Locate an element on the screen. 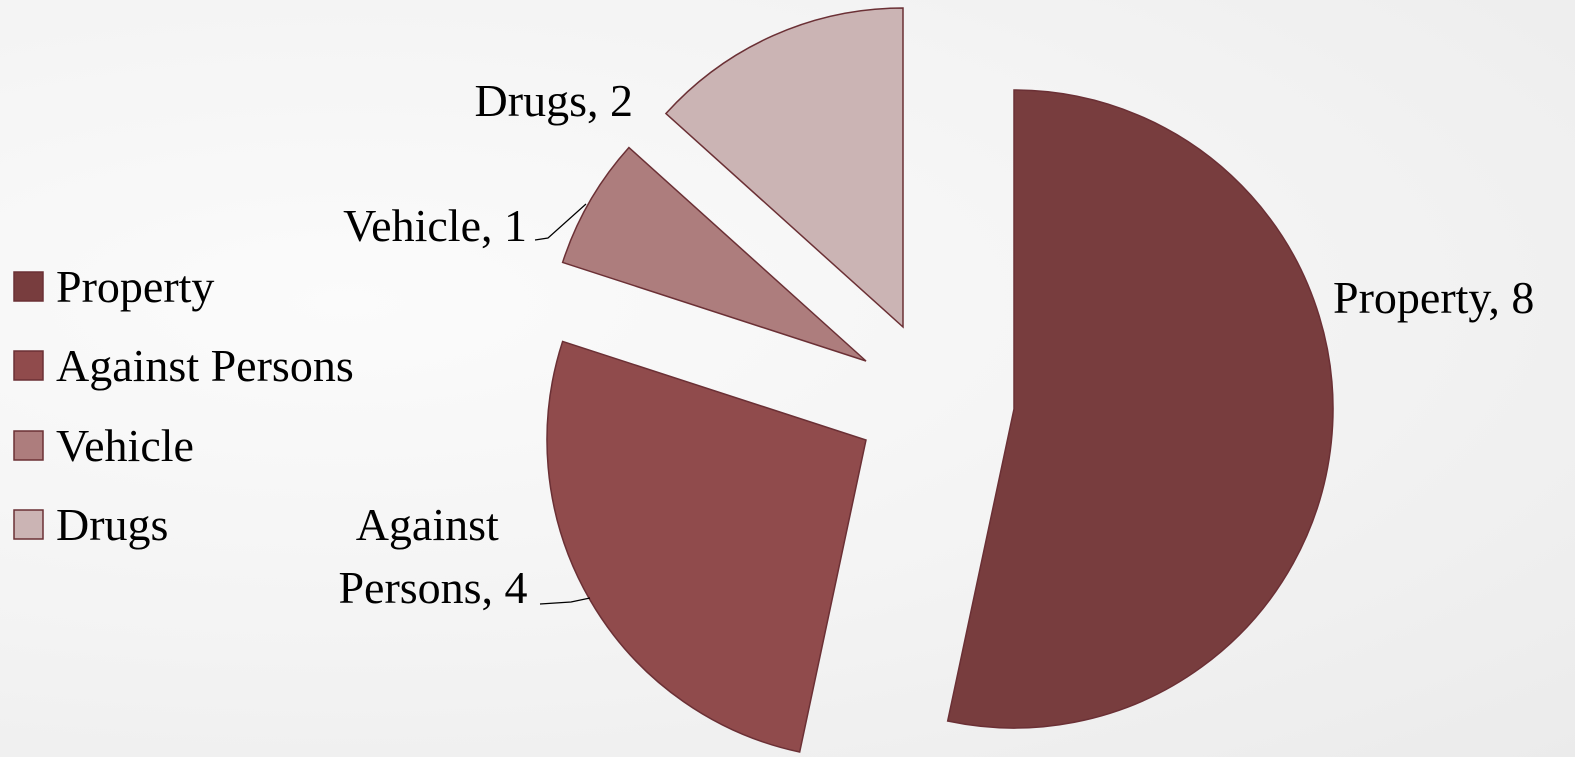 Image resolution: width=1575 pixels, height=757 pixels. leader-line-vehicle is located at coordinates (560, 222).